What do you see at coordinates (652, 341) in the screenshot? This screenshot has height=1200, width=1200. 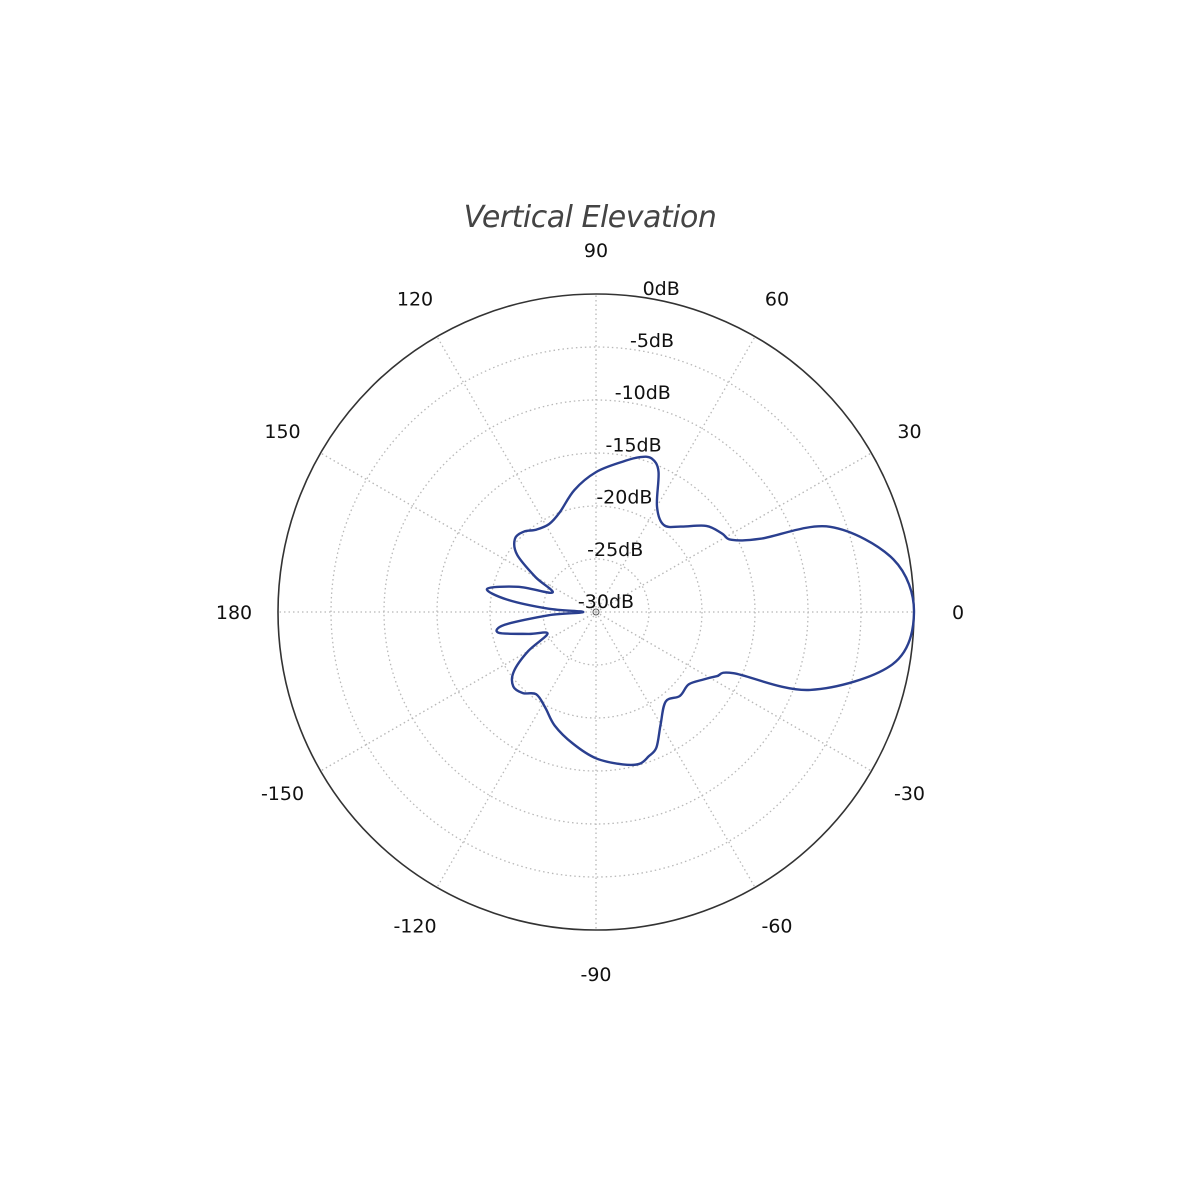 I see `radial-tick-label: -5dB` at bounding box center [652, 341].